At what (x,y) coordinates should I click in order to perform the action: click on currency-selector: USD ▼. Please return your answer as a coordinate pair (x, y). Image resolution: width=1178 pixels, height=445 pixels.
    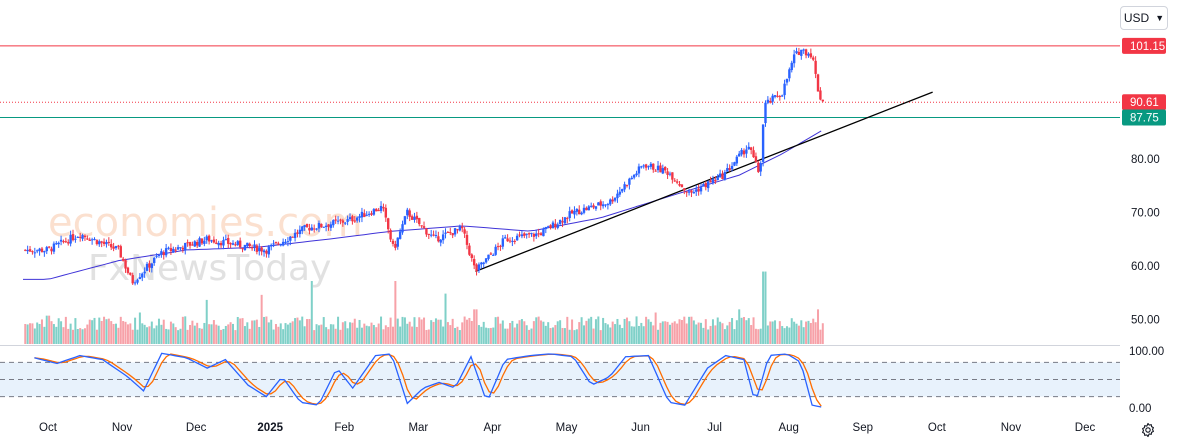
    Looking at the image, I should click on (1144, 18).